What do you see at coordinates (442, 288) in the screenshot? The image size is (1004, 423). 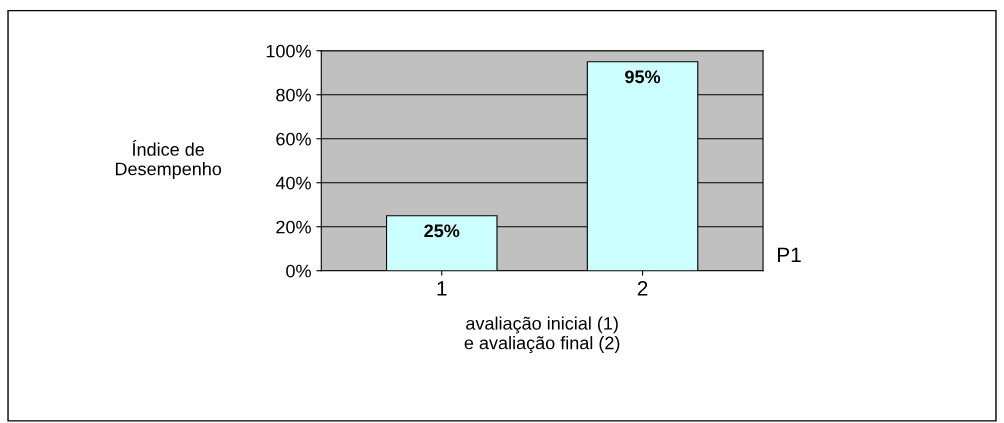 I see `x-tick-label: 1` at bounding box center [442, 288].